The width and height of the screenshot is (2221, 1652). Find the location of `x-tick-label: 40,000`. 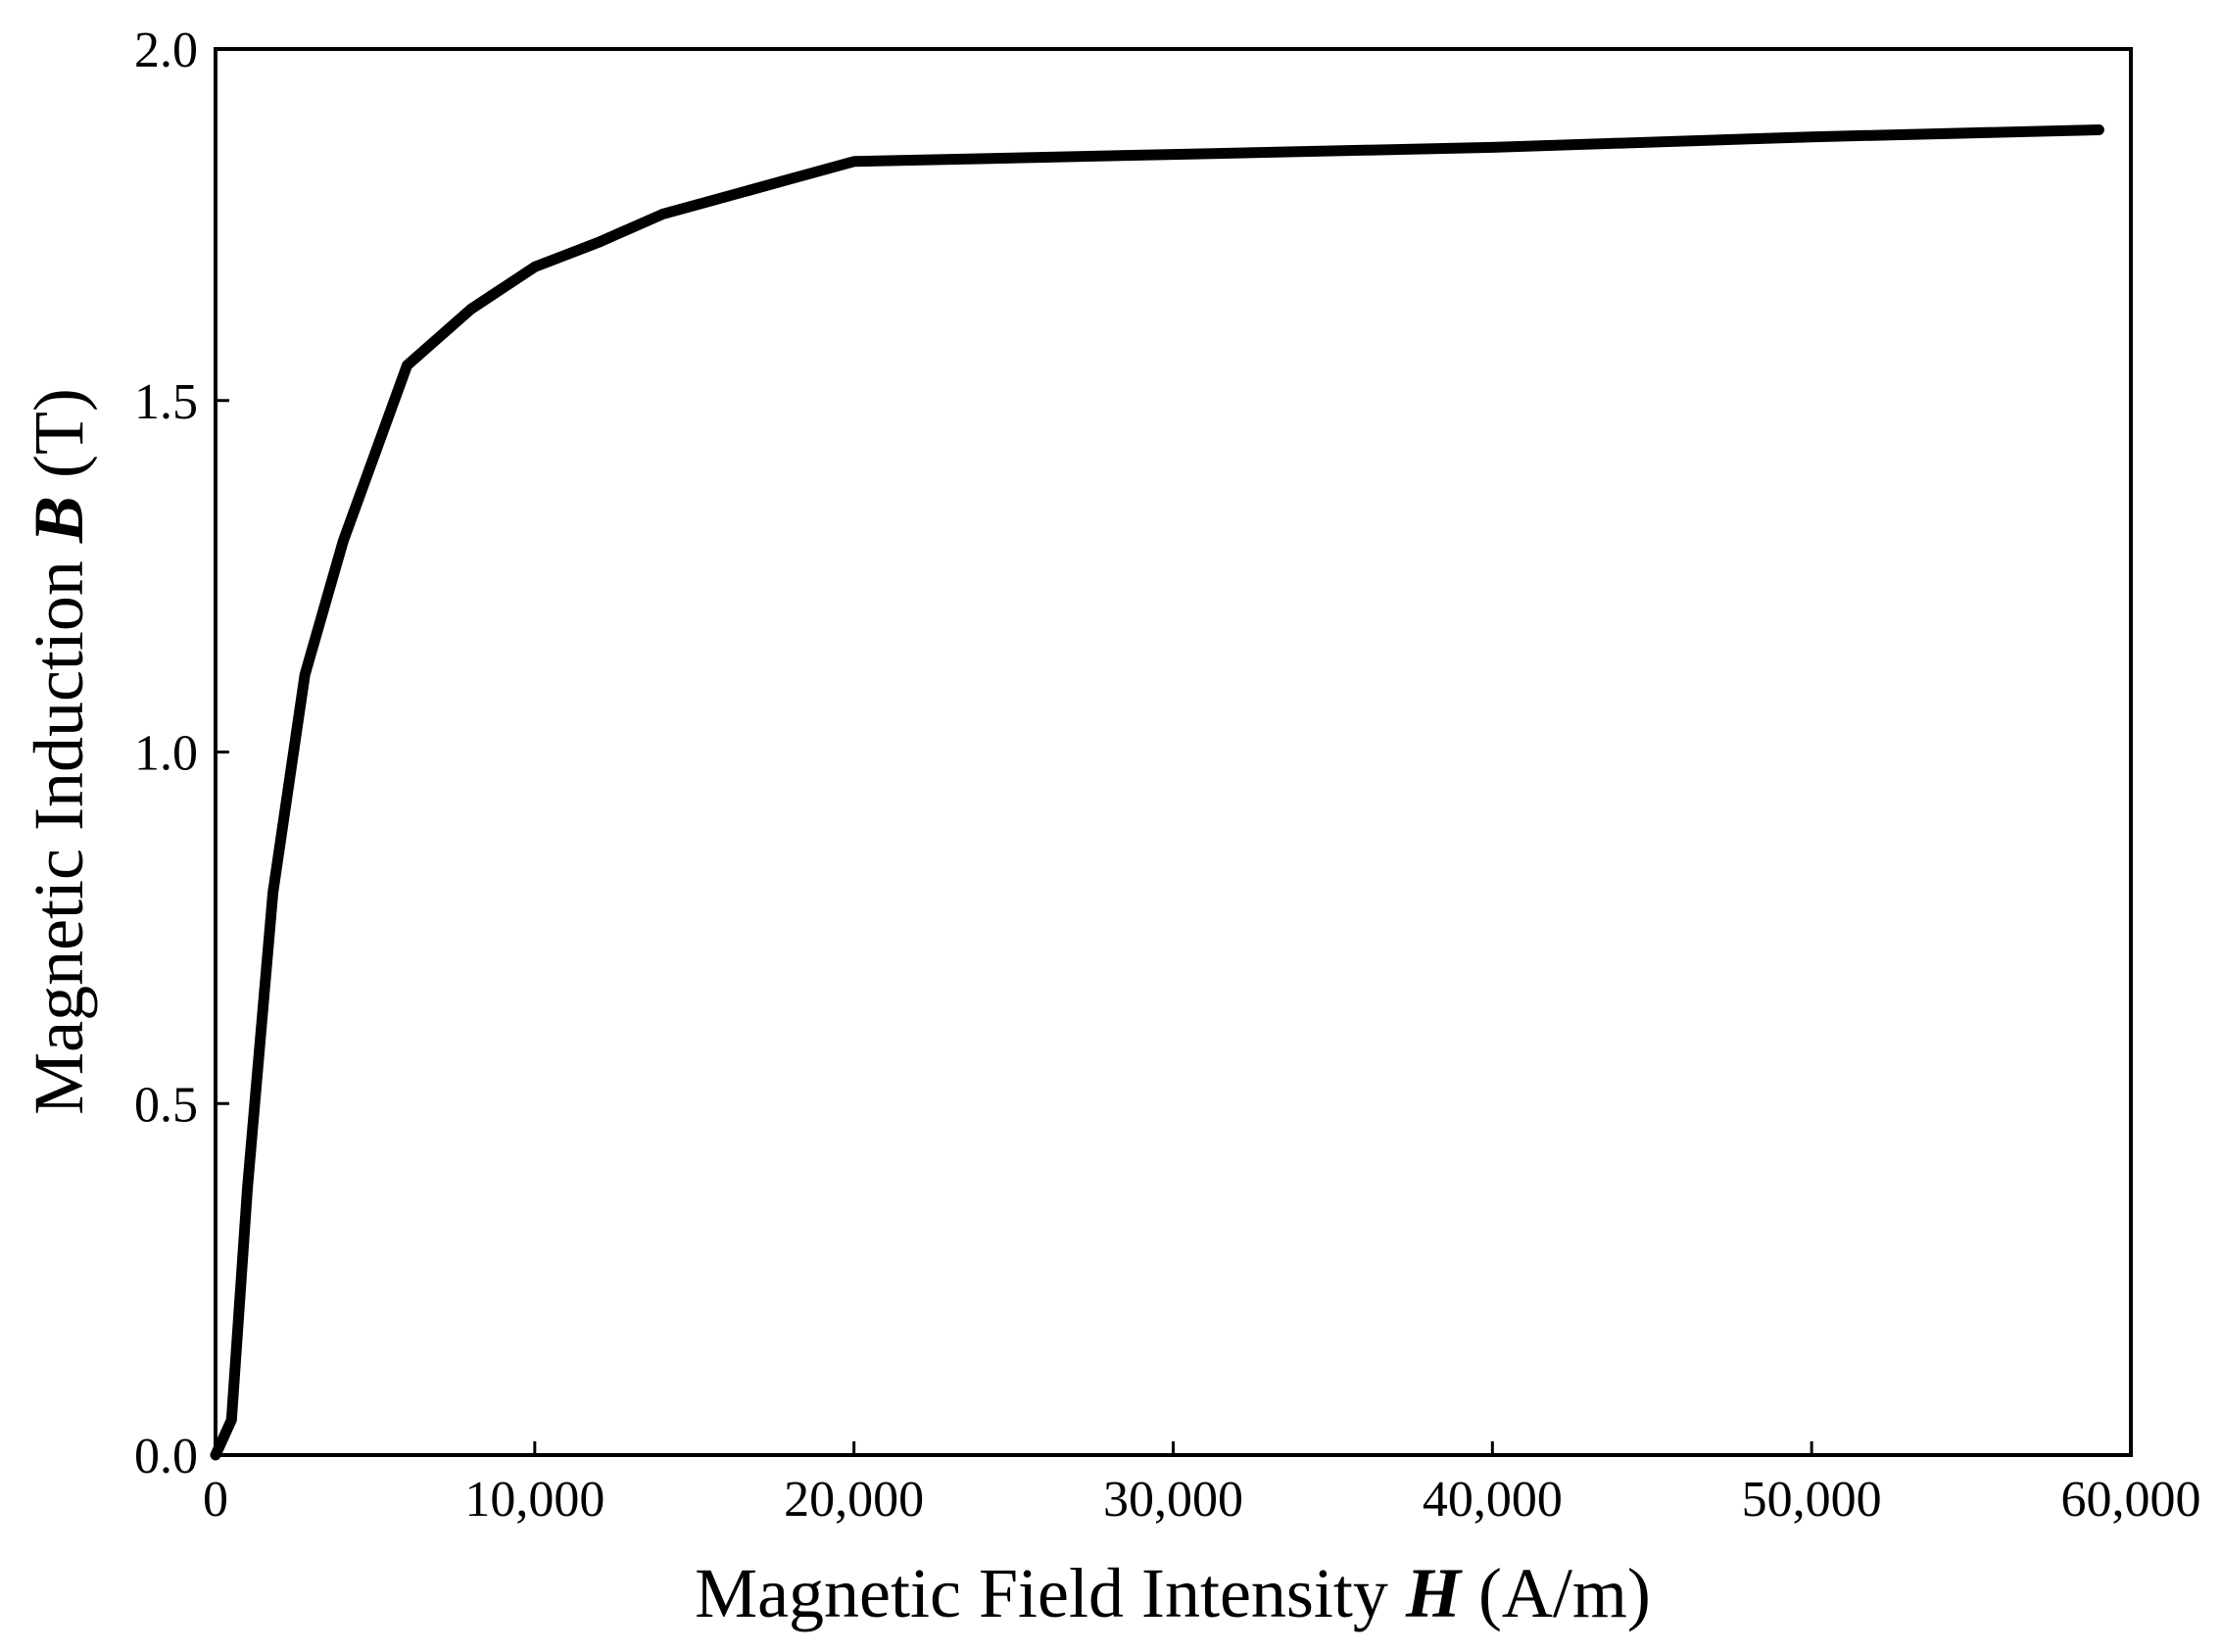

x-tick-label: 40,000 is located at coordinates (1493, 1500).